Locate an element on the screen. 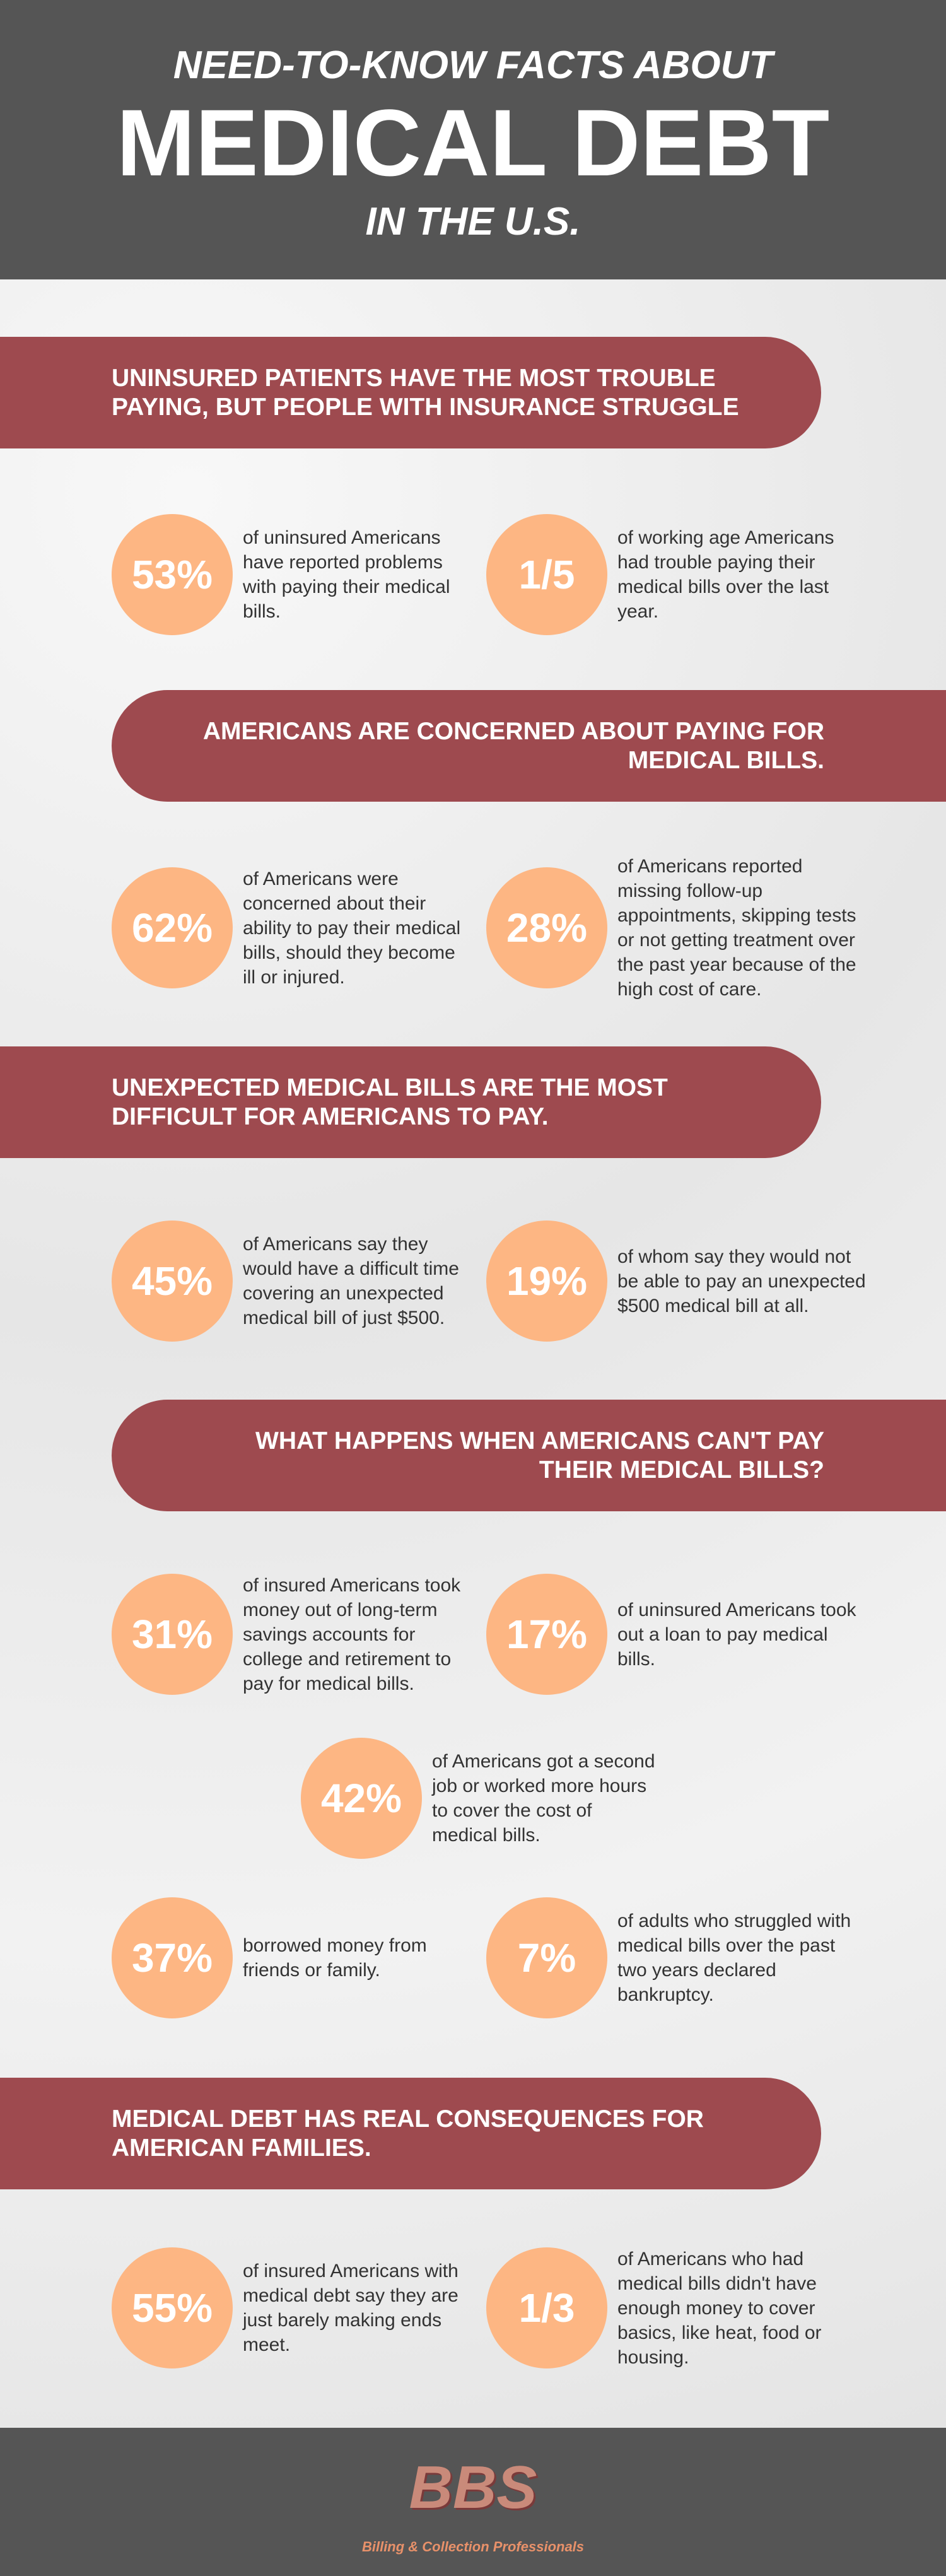 This screenshot has height=2576, width=946. title-line: NEED-TO-KNOW FACTS ABOUT is located at coordinates (473, 65).